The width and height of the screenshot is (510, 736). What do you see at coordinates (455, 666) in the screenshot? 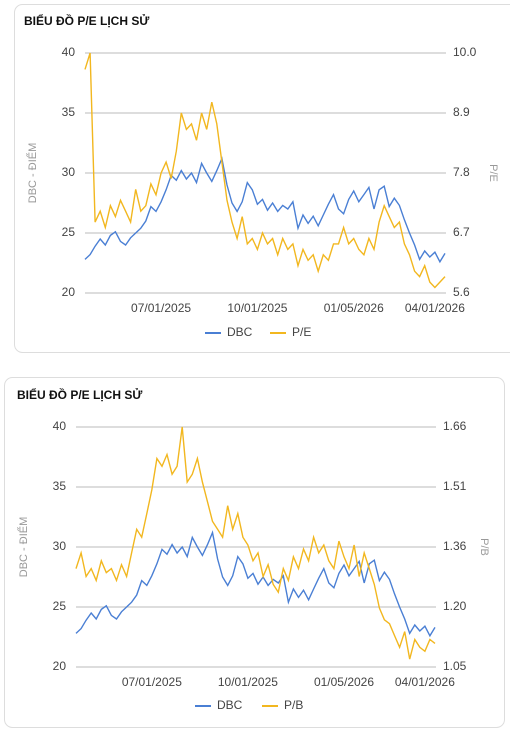
I see `y2-tick-label: 1.05` at bounding box center [455, 666].